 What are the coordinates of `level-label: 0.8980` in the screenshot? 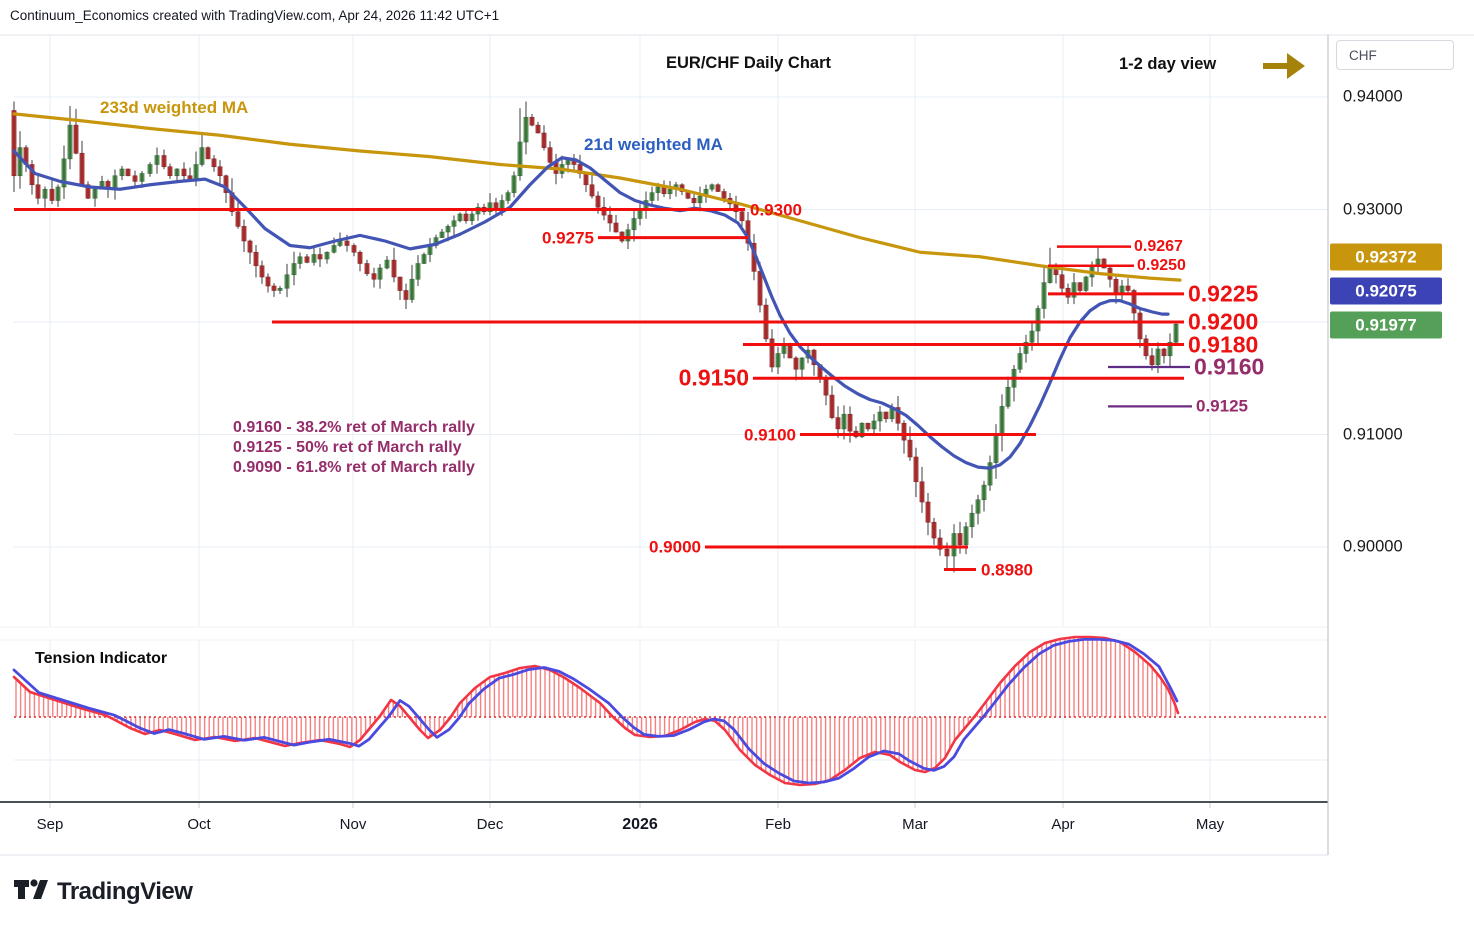 It's located at (1007, 569).